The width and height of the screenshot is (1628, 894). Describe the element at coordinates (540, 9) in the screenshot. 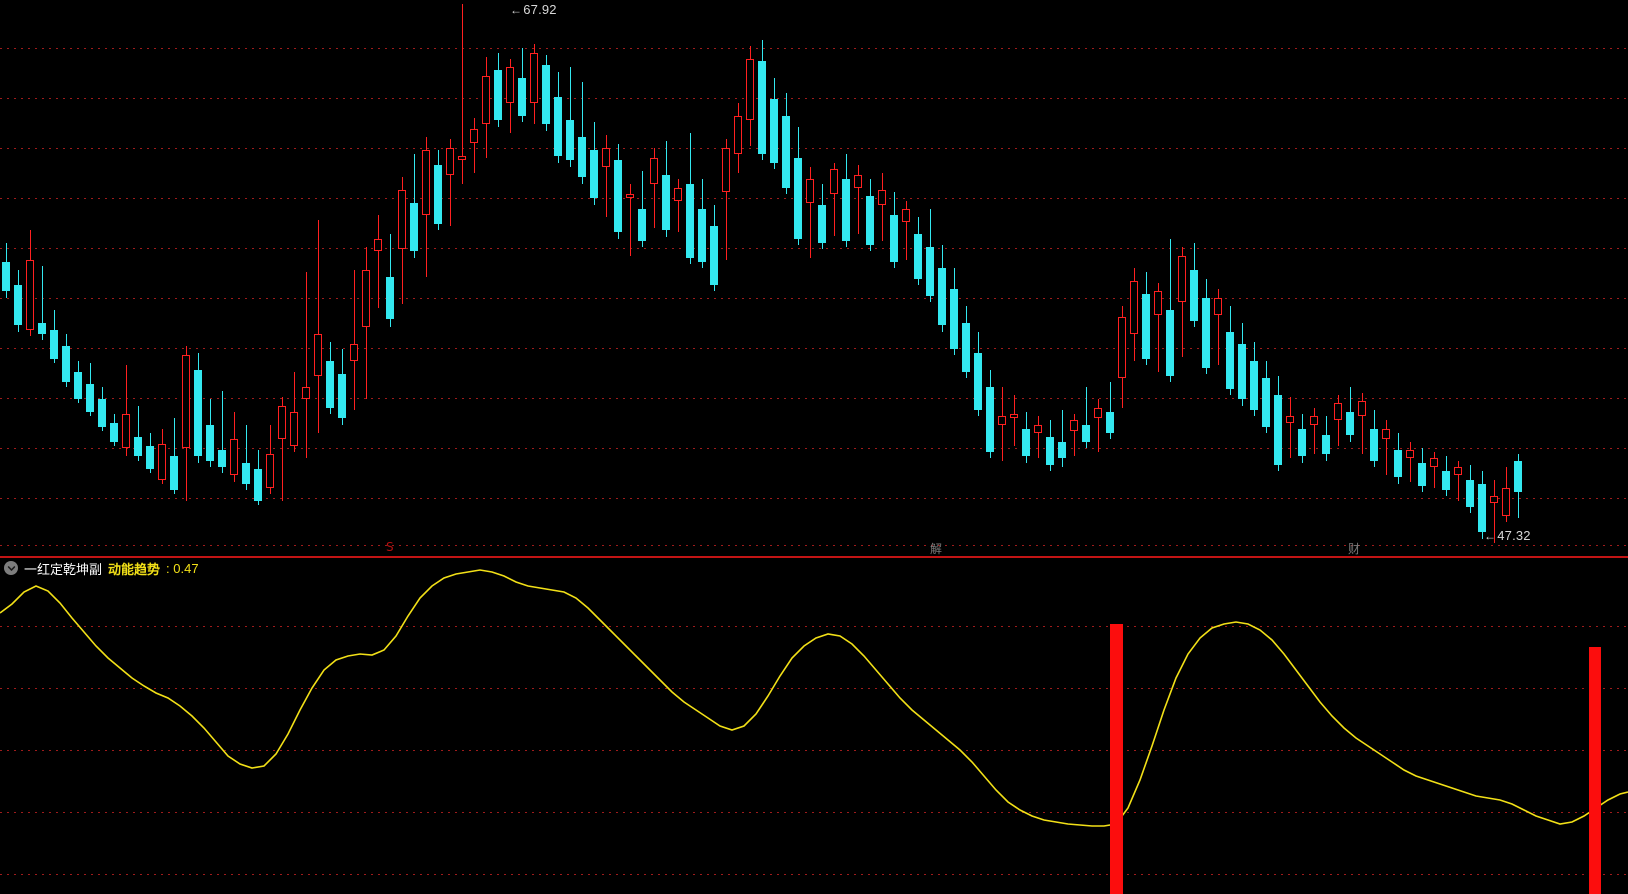

I see `price-label-high-text: 67.92` at that location.